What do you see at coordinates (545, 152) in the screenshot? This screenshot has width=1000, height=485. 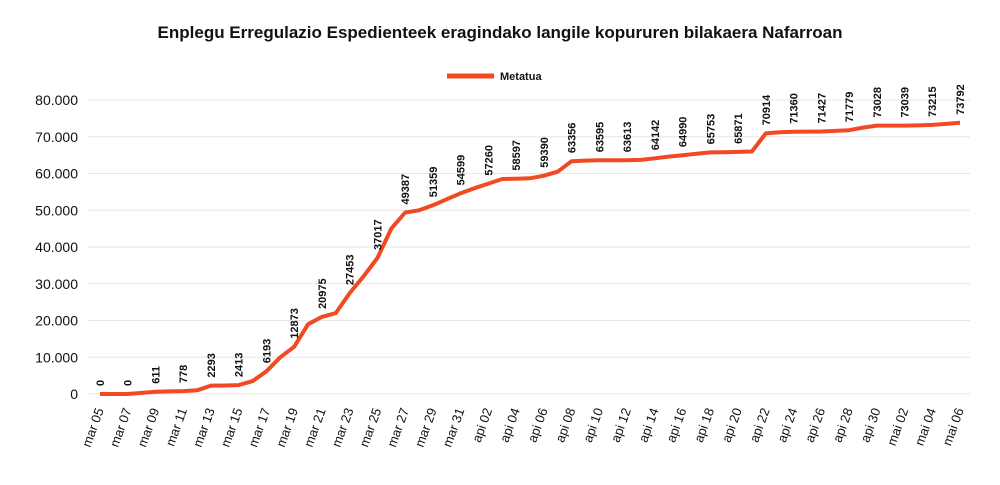 I see `data-label: 59390` at bounding box center [545, 152].